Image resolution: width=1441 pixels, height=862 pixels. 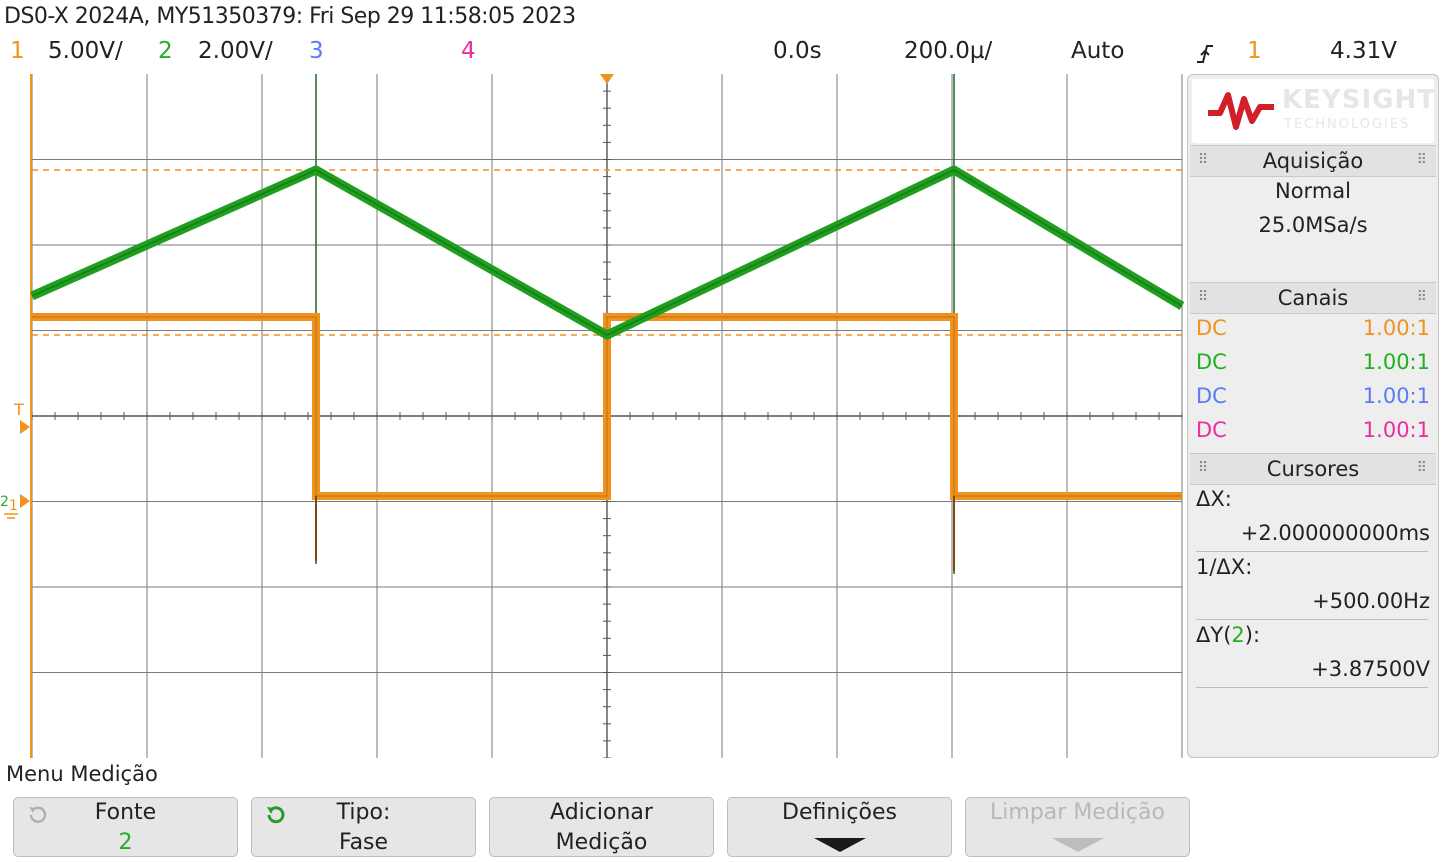 I want to click on delta-y-value: +3.87500V, so click(x=1370, y=669).